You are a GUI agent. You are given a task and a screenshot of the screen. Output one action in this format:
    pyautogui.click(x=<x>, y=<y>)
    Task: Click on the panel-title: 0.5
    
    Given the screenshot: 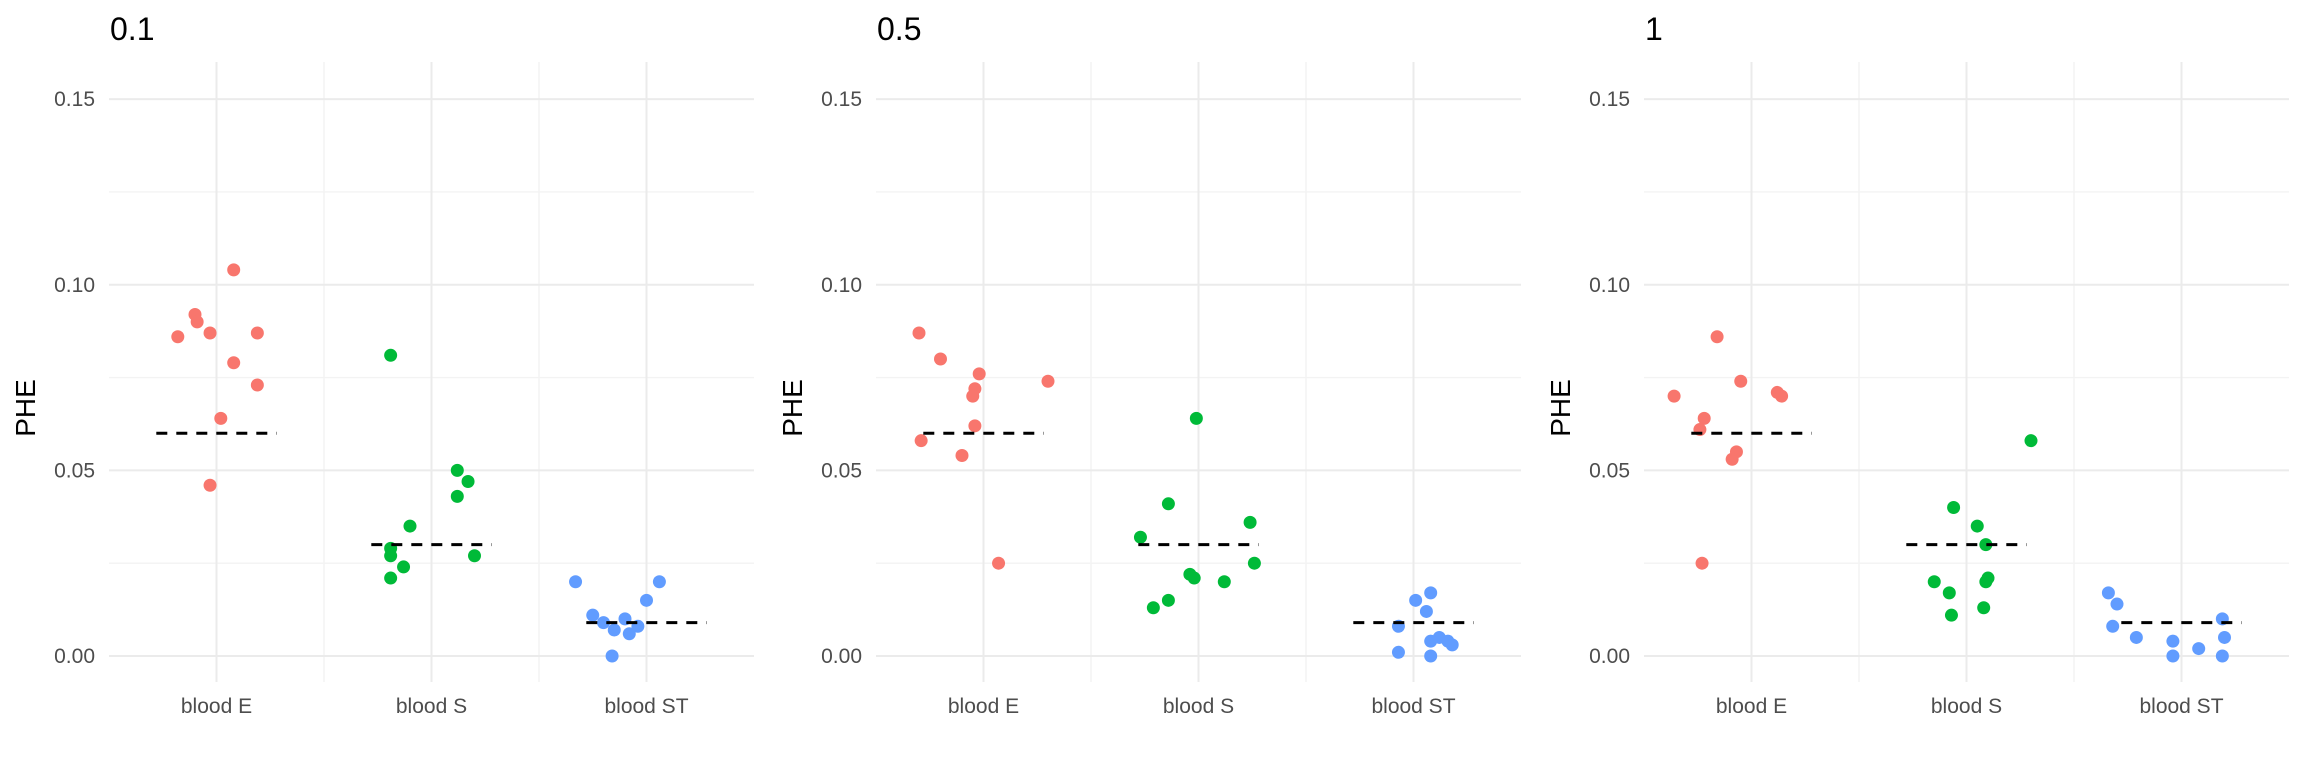 What is the action you would take?
    pyautogui.click(x=899, y=29)
    